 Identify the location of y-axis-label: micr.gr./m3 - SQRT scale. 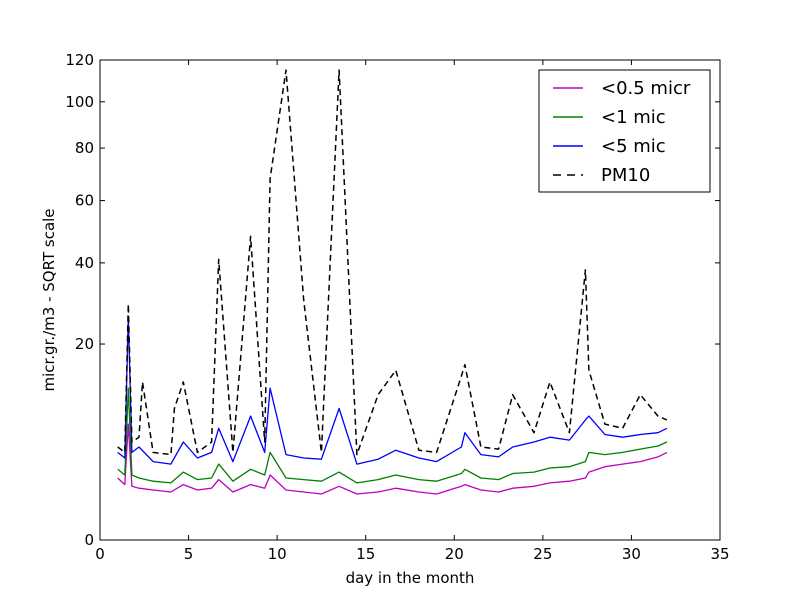
(49, 299).